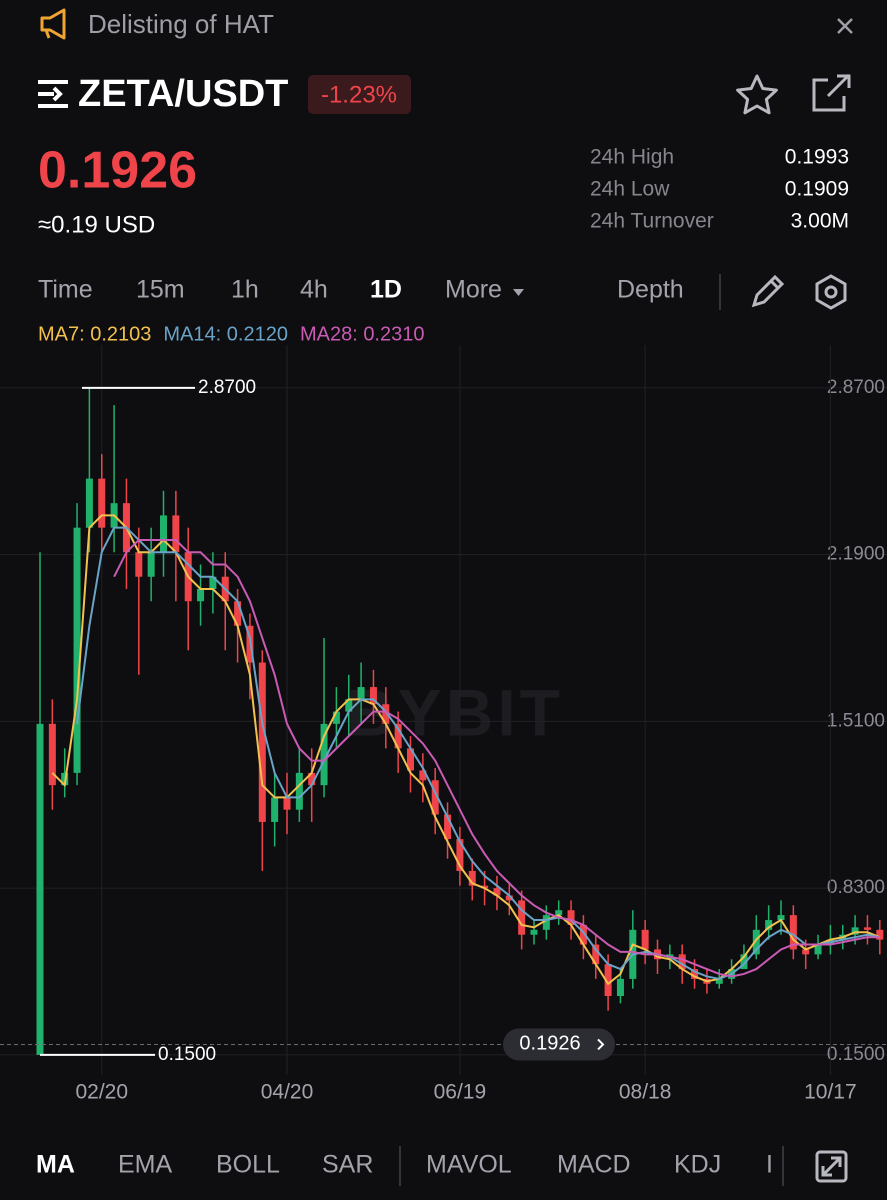  Describe the element at coordinates (362, 334) in the screenshot. I see `legend-entry: MA28: 0.2310` at that location.